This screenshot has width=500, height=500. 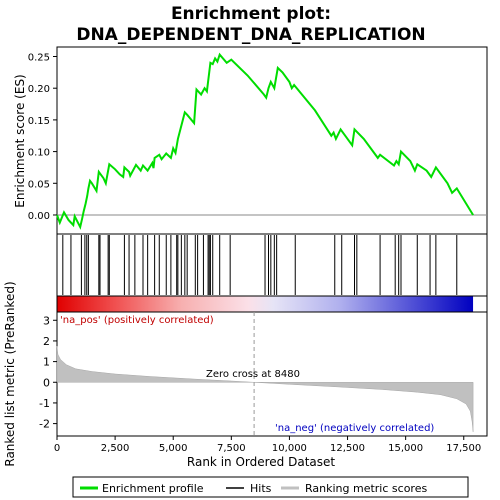 What do you see at coordinates (137, 320) in the screenshot?
I see `positive-label: 'na_pos' (positively correlated)` at bounding box center [137, 320].